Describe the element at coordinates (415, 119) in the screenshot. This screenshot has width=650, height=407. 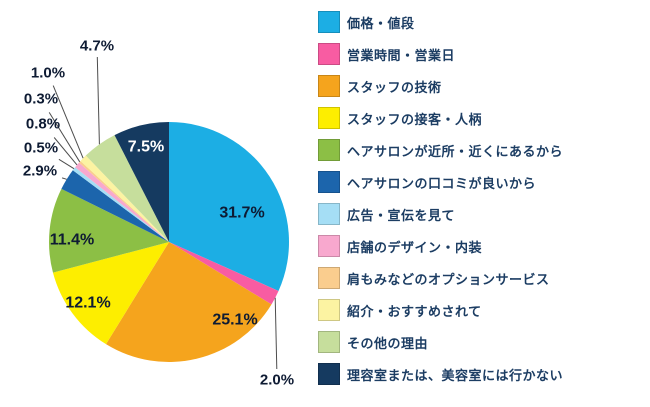
I see `legend-label: スタッフの接客・人柄` at that location.